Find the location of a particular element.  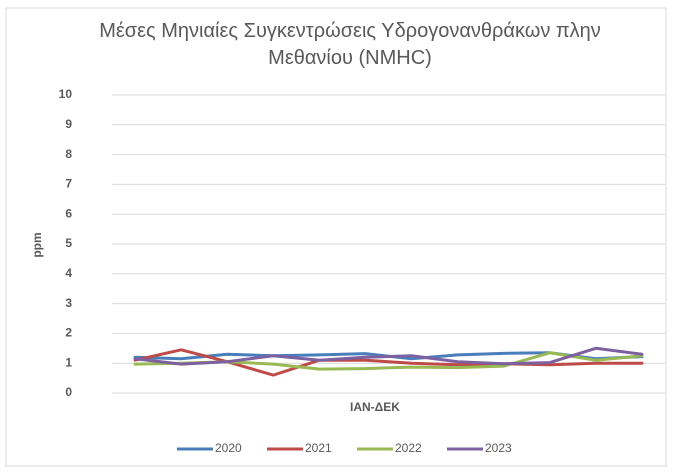

legend-label: 2022 is located at coordinates (408, 448).